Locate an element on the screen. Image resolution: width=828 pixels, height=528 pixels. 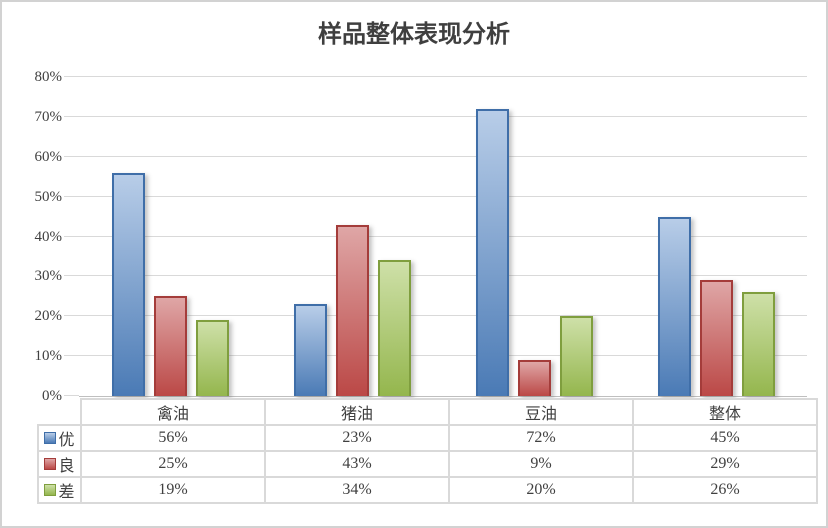
bar-poor-整体 is located at coordinates (758, 344).